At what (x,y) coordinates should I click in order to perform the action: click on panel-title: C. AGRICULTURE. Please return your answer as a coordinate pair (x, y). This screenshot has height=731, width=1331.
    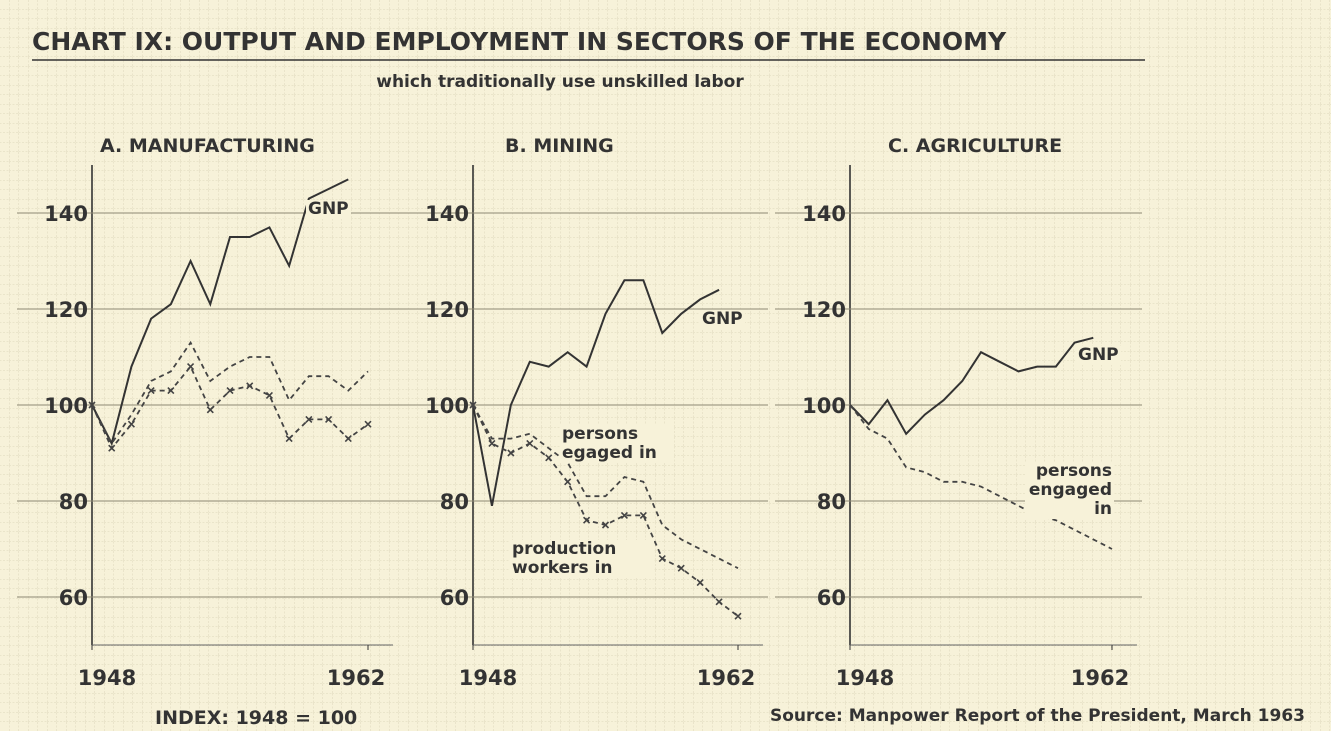
    Looking at the image, I should click on (975, 146).